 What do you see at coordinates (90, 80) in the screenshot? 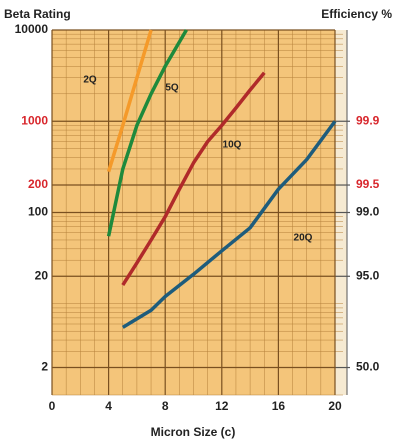
I see `series-label: 2Q` at bounding box center [90, 80].